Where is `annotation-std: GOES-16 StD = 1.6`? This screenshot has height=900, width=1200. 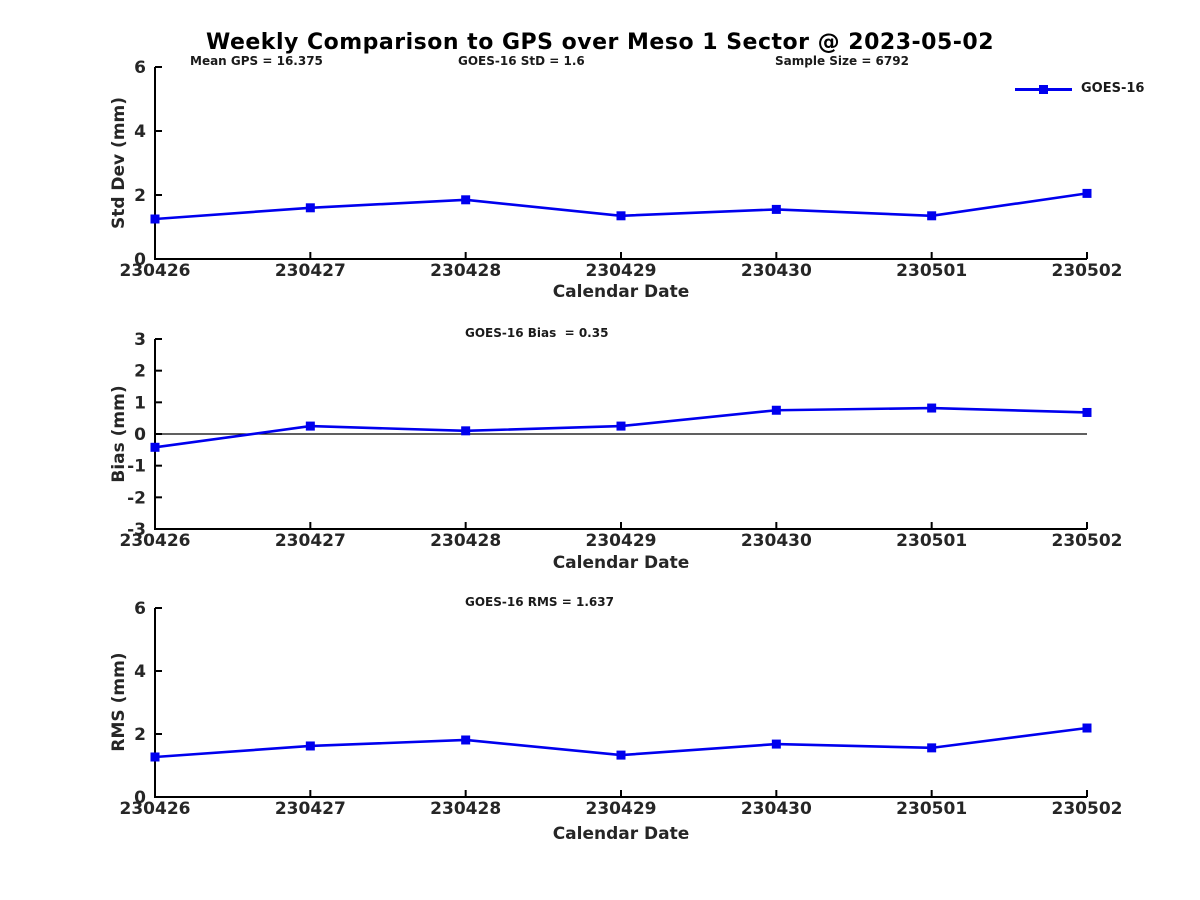
annotation-std: GOES-16 StD = 1.6 is located at coordinates (521, 61).